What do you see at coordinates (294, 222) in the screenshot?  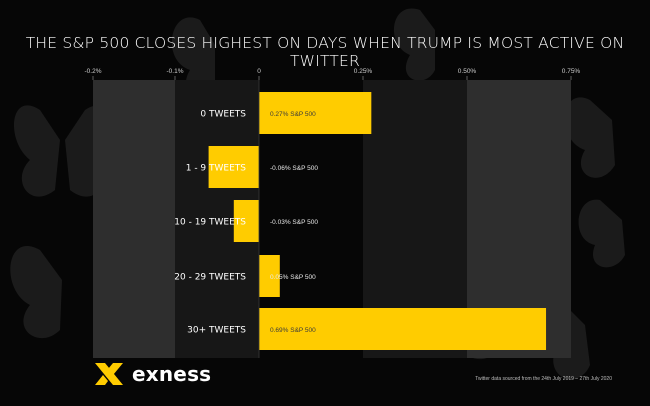 I see `data-label: -0.03% S&P 500` at bounding box center [294, 222].